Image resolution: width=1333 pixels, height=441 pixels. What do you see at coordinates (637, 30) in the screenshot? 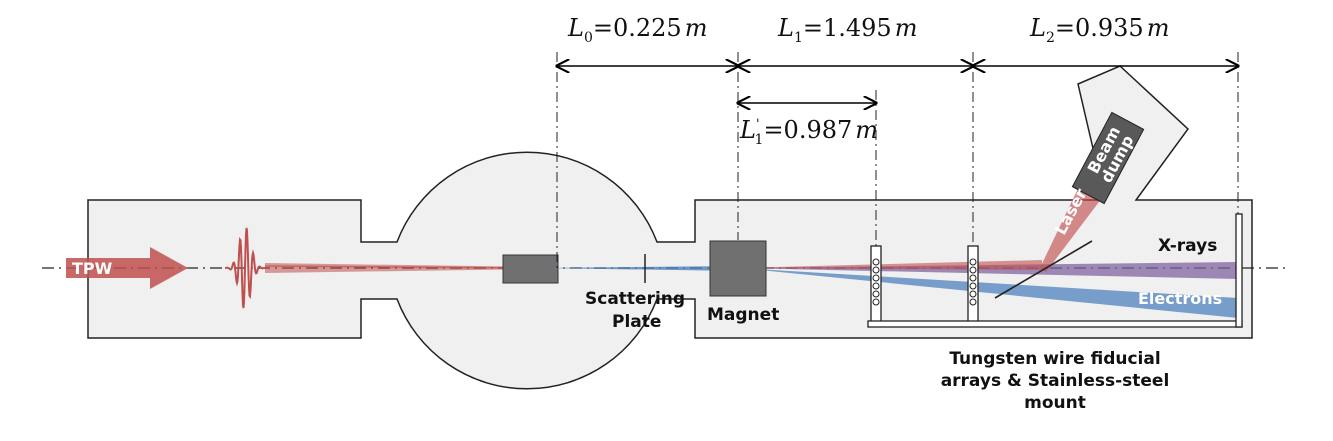
I see `dim-label-L0: L0=0.225 m` at bounding box center [637, 30].